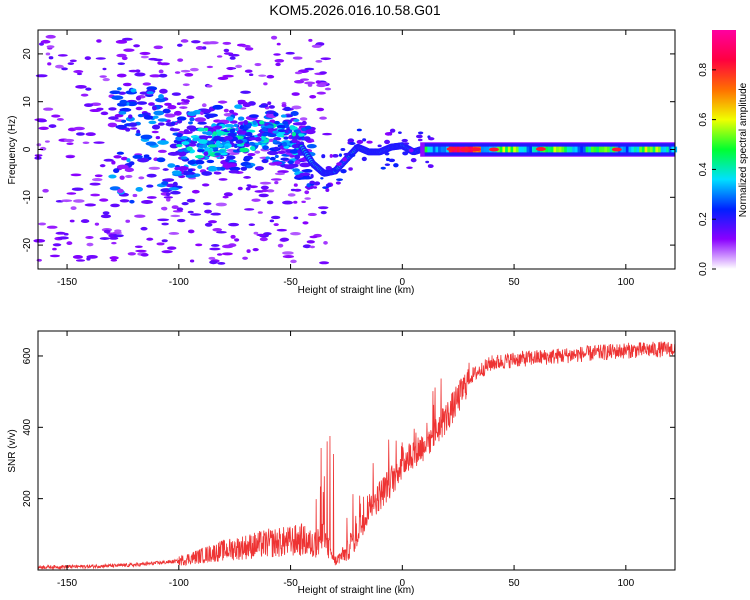 This screenshot has width=750, height=600. I want to click on colorbar-tick-label: 0.0, so click(703, 269).